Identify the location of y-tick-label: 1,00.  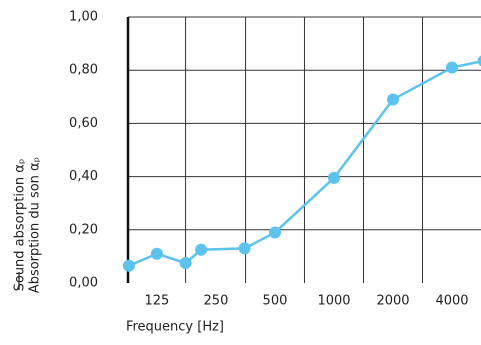
(83, 17).